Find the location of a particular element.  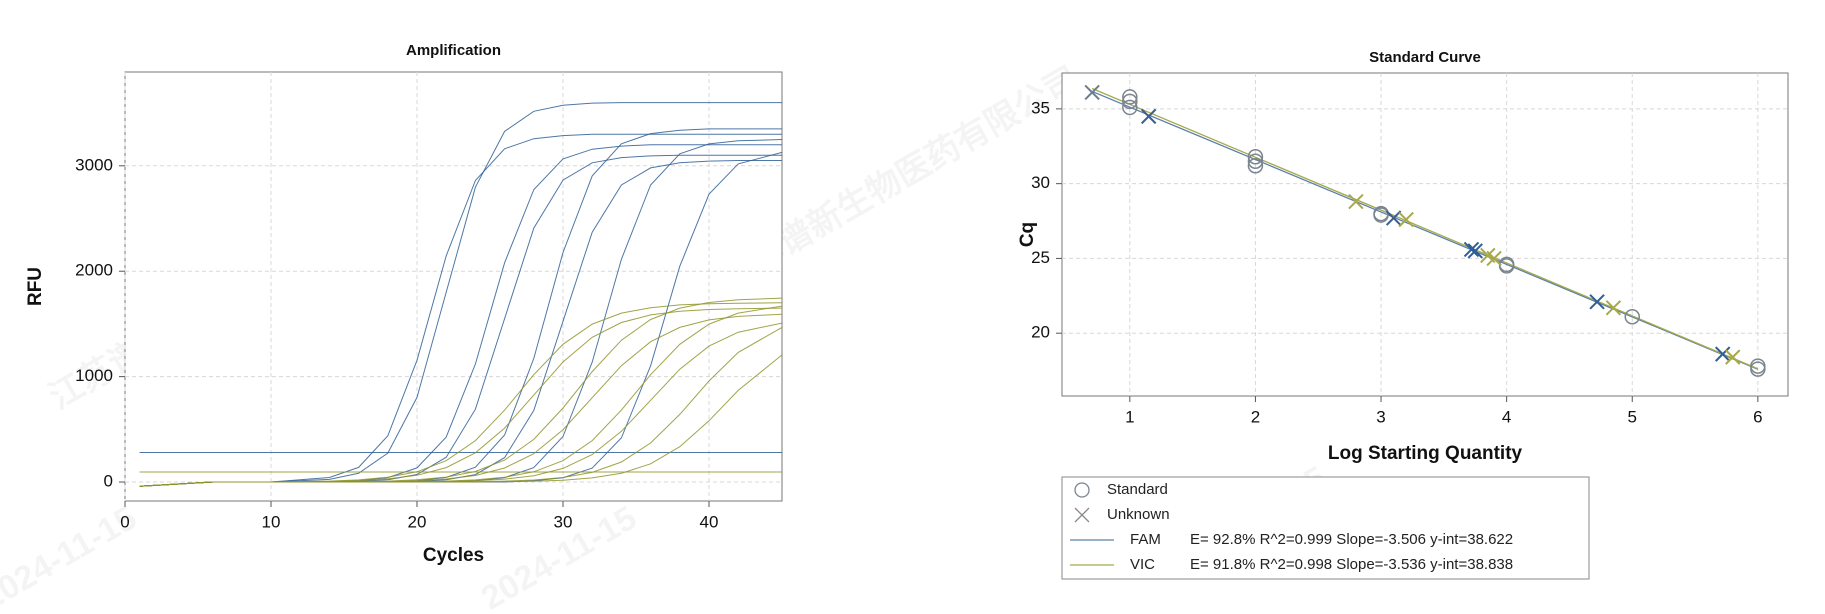

legend-label: FAM is located at coordinates (1145, 539).